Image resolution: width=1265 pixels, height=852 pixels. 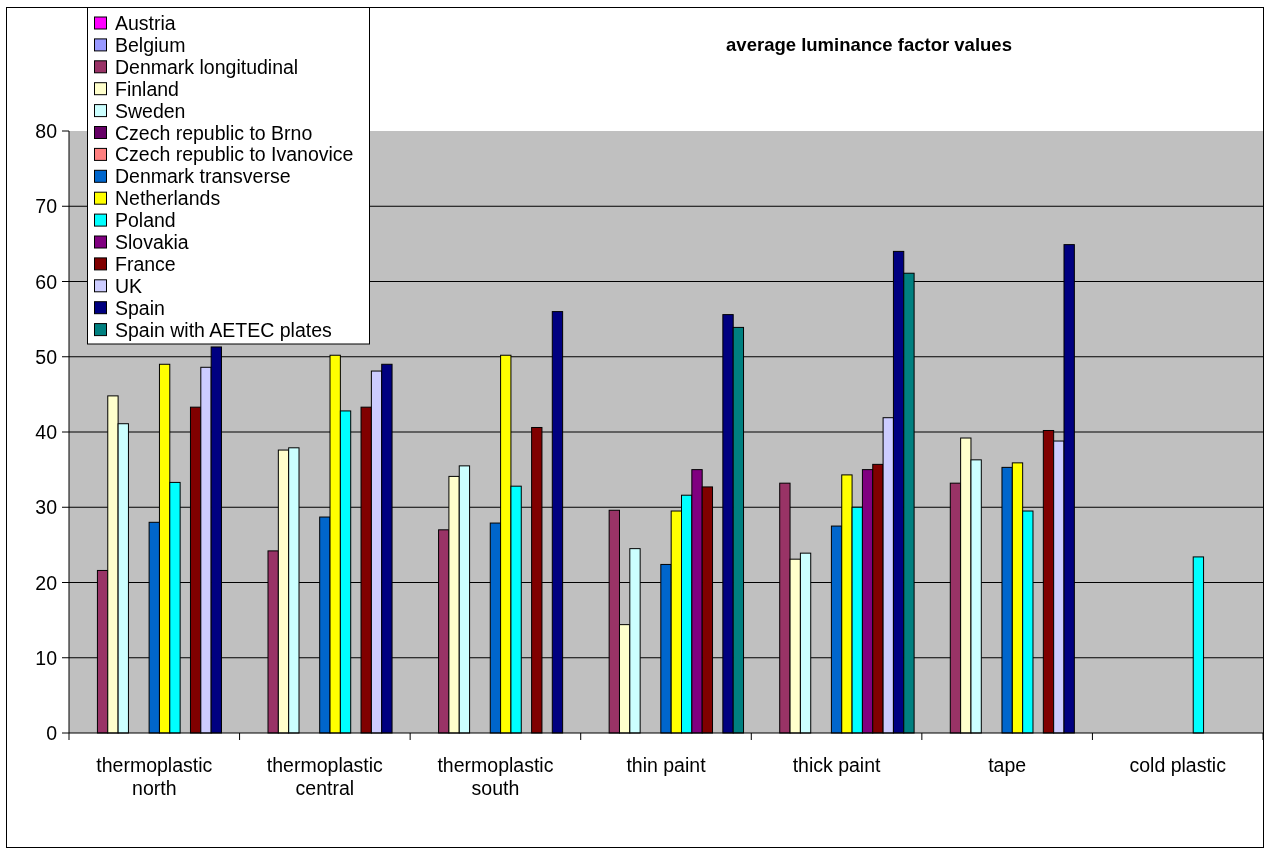 I want to click on legend-label: Denmark longitudinal, so click(x=207, y=66).